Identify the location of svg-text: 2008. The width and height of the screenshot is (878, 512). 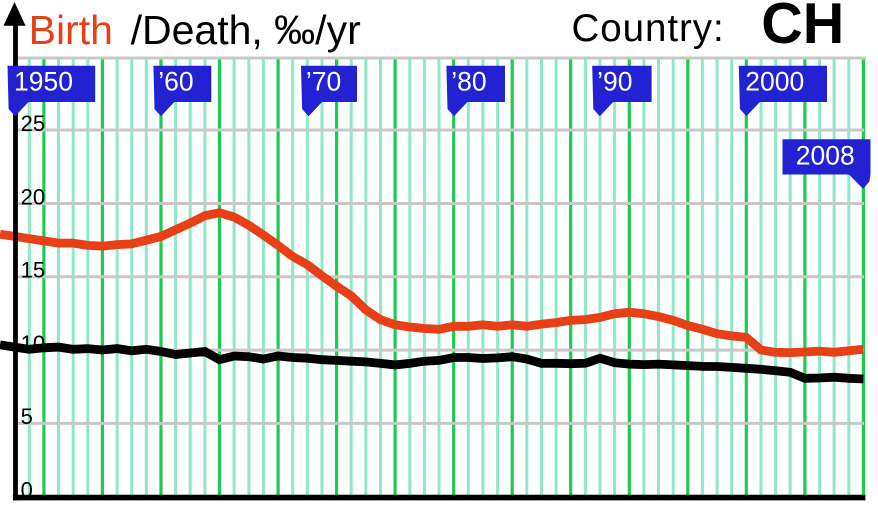
(825, 156).